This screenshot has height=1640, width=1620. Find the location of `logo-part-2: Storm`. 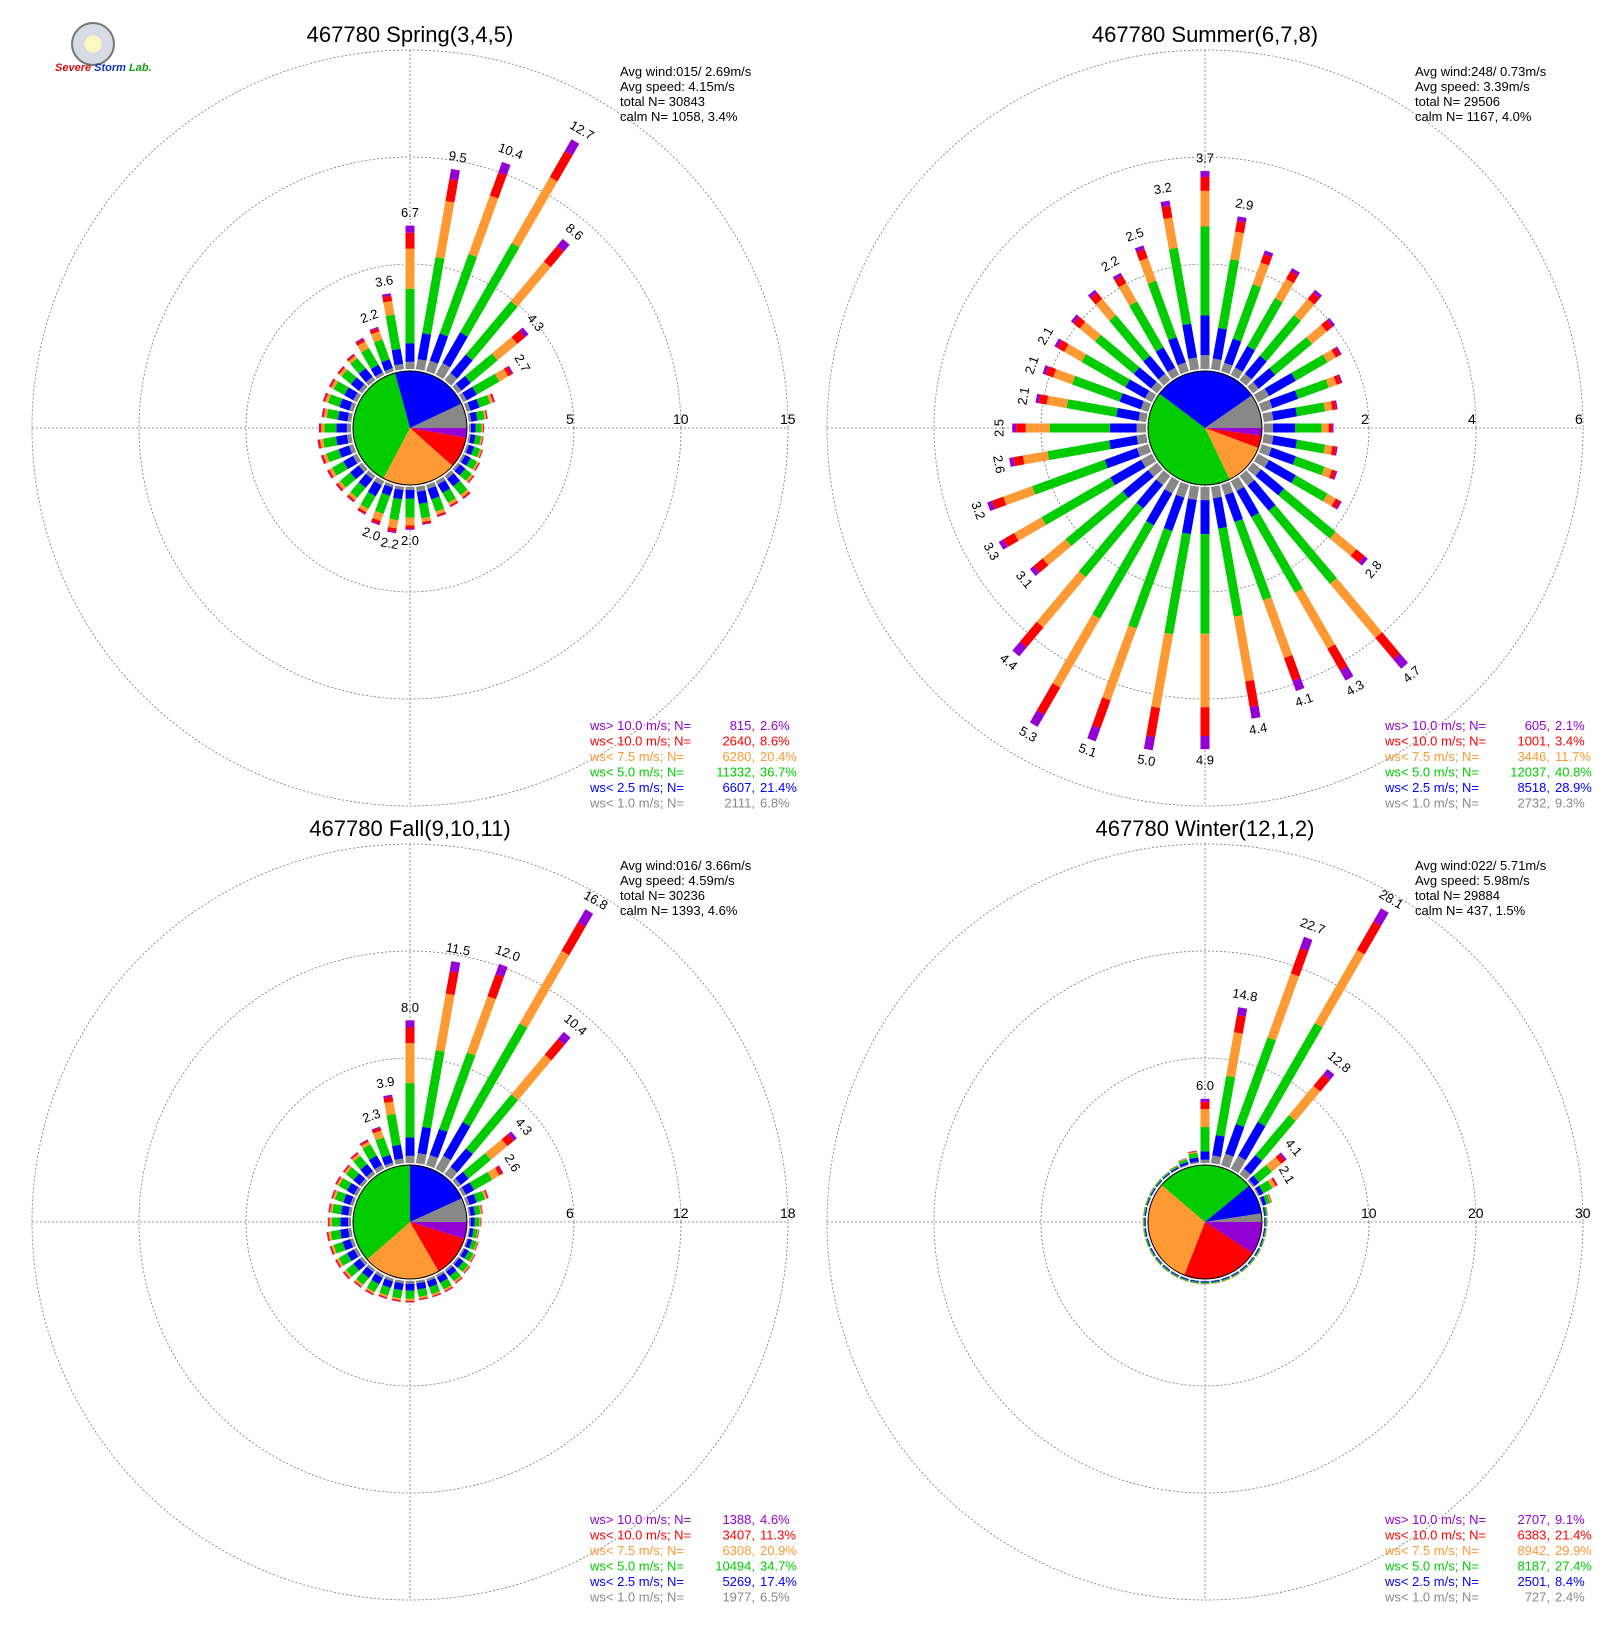

logo-part-2: Storm is located at coordinates (110, 68).